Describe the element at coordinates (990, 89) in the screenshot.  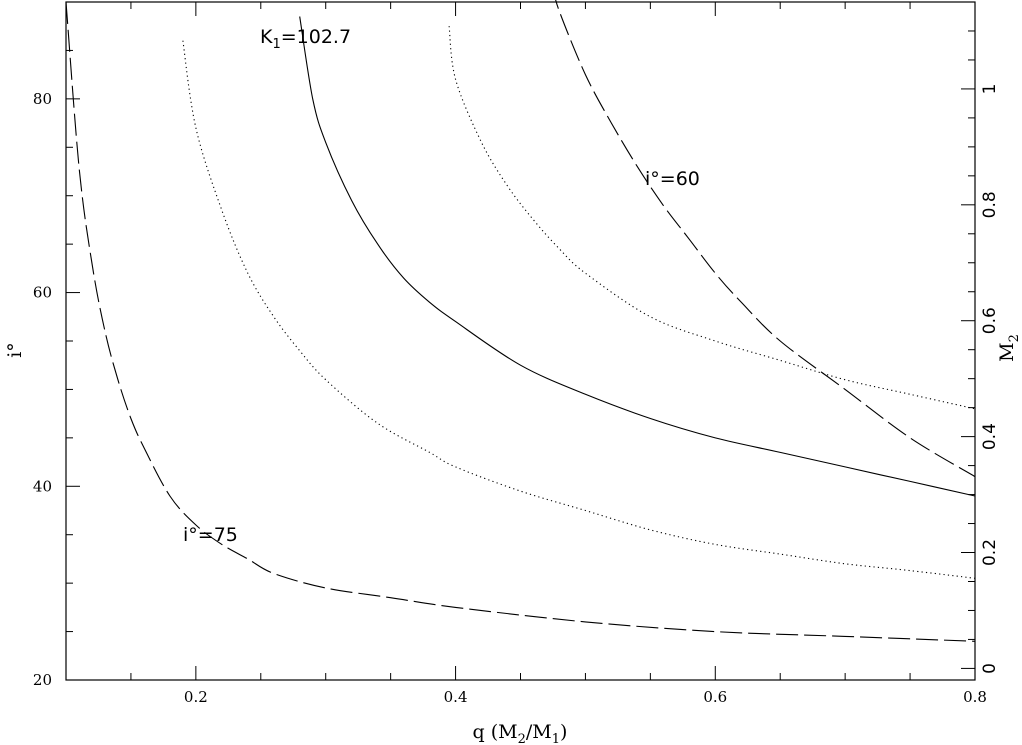
I see `y2-tick-label: 1` at that location.